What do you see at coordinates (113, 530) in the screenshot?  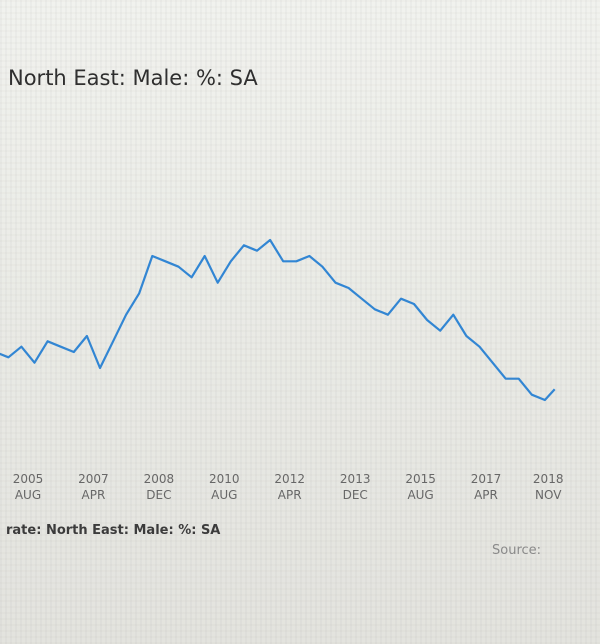 I see `chart-legend: rate: North East: Male: %: SA` at bounding box center [113, 530].